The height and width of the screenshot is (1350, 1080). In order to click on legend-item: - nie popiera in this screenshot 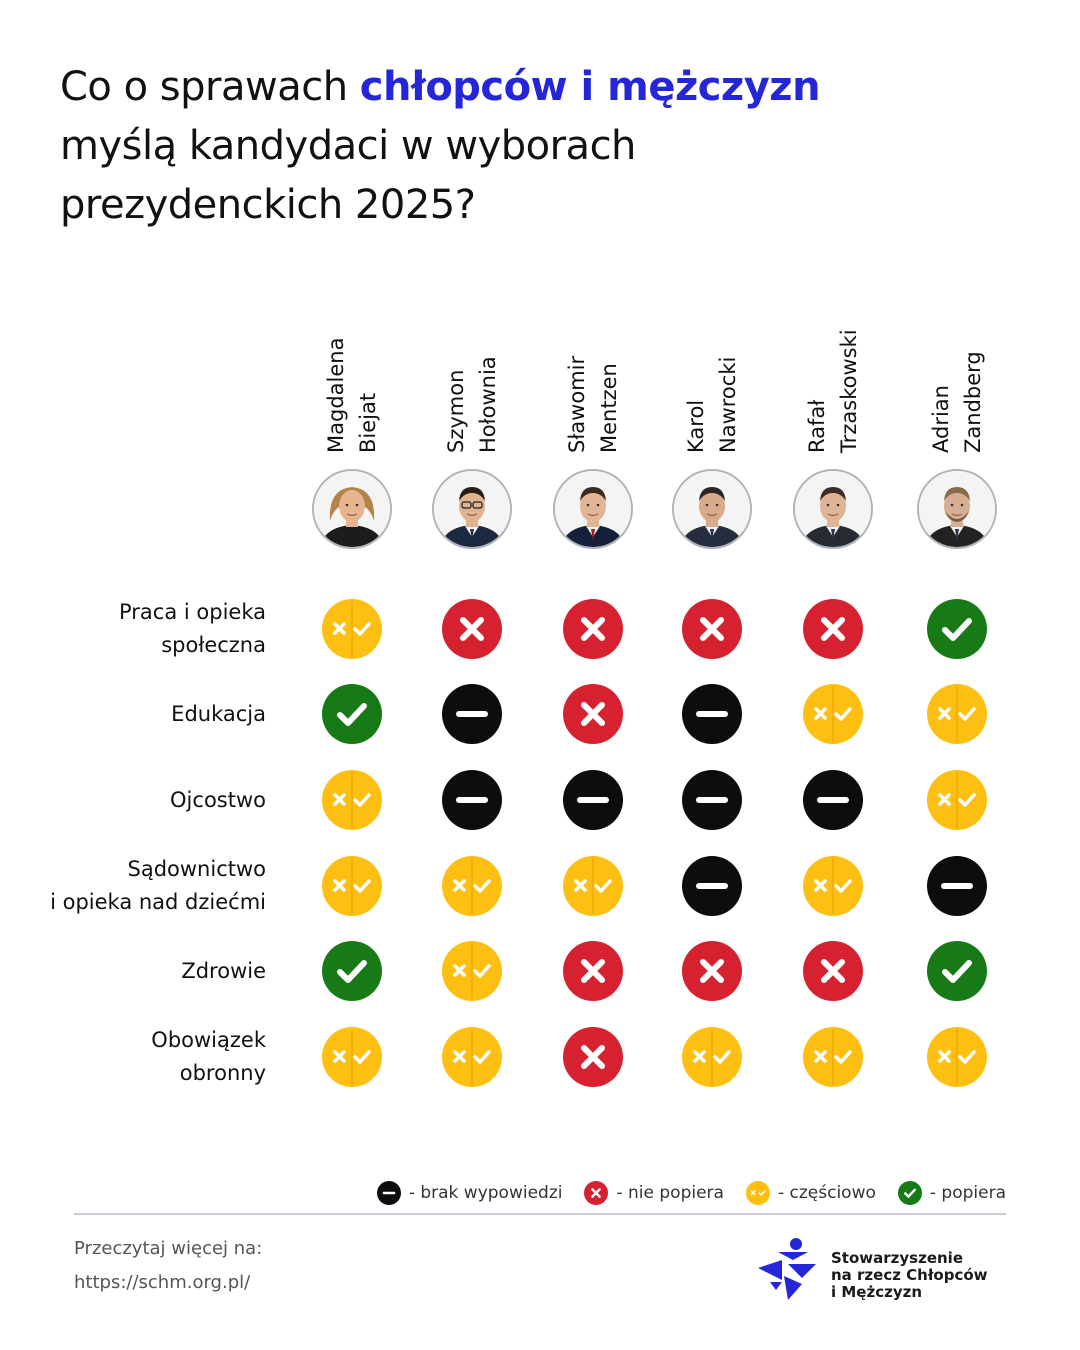, I will do `click(654, 1193)`.